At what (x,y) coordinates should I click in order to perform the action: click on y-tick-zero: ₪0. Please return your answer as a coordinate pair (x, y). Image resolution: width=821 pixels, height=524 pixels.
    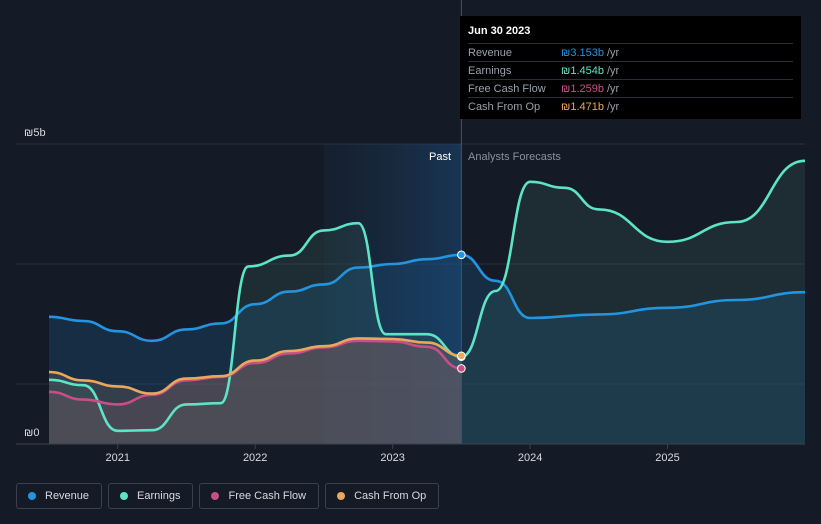
    Looking at the image, I should click on (31, 433).